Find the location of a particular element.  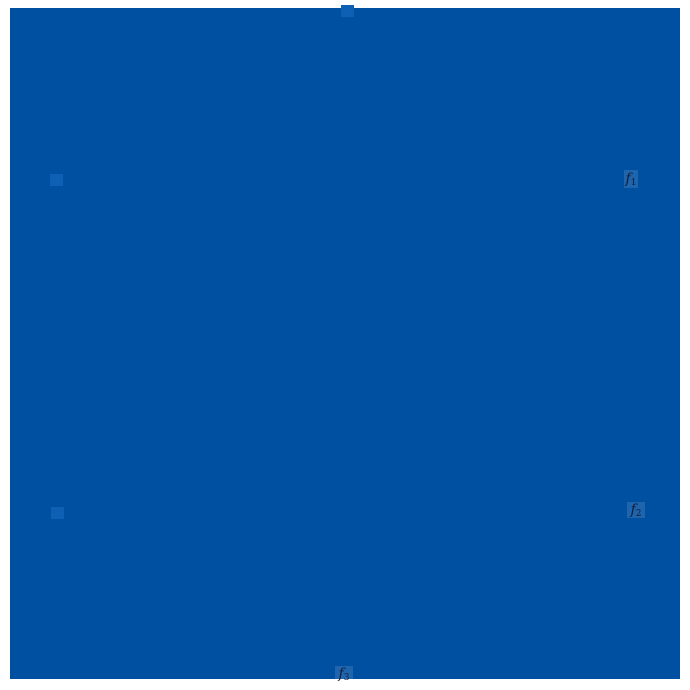

label-f1-subscript: 1 is located at coordinates (633, 182).